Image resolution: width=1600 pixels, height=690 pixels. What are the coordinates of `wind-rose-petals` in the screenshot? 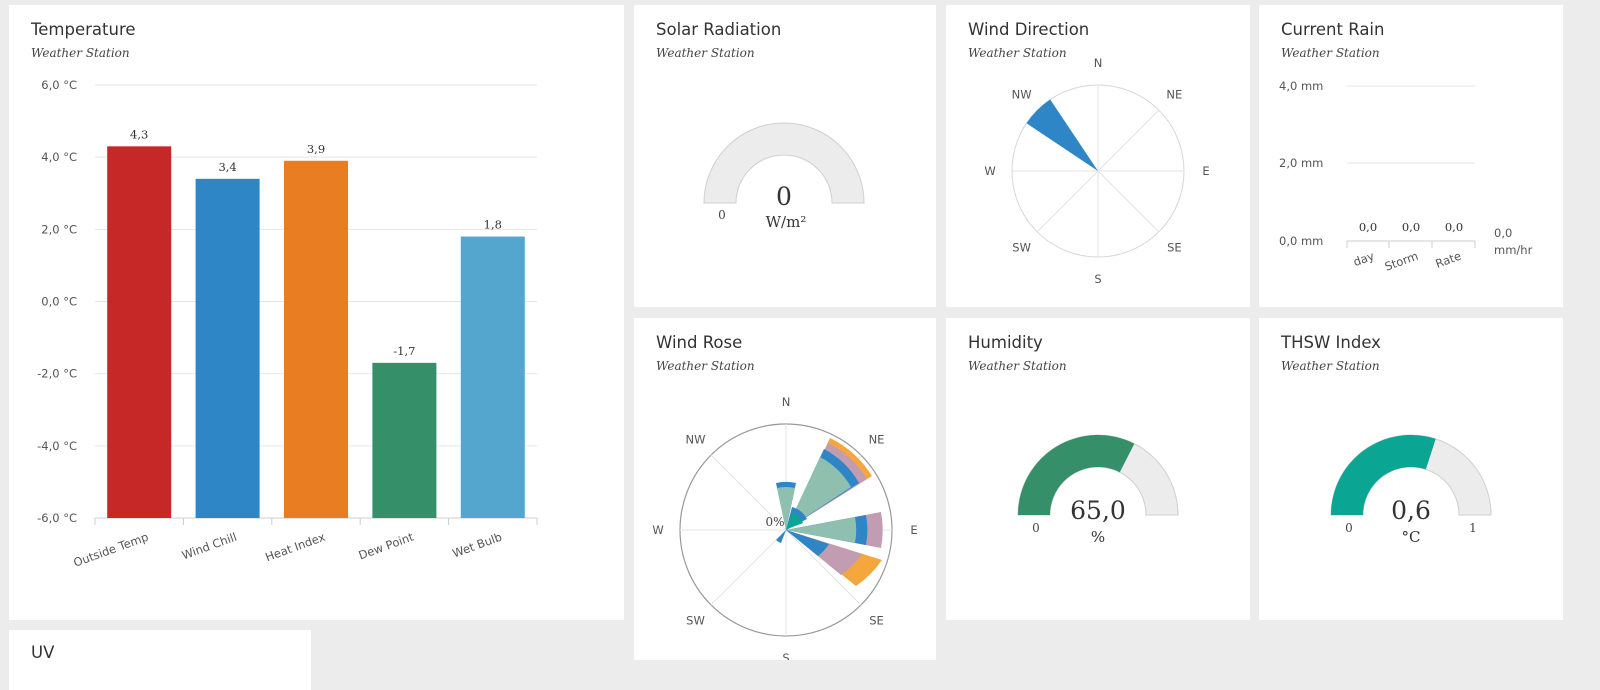 It's located at (829, 512).